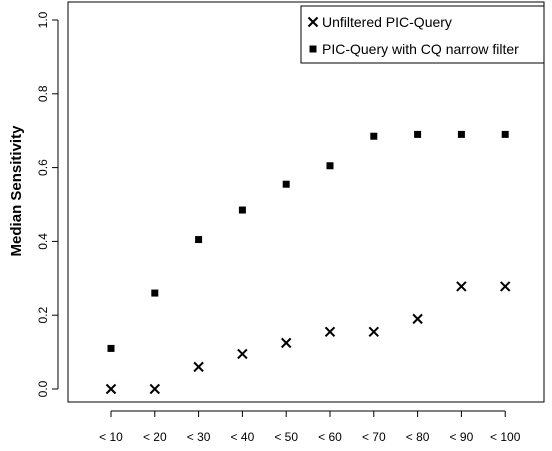  Describe the element at coordinates (374, 437) in the screenshot. I see `x-tick-label: < 70` at that location.